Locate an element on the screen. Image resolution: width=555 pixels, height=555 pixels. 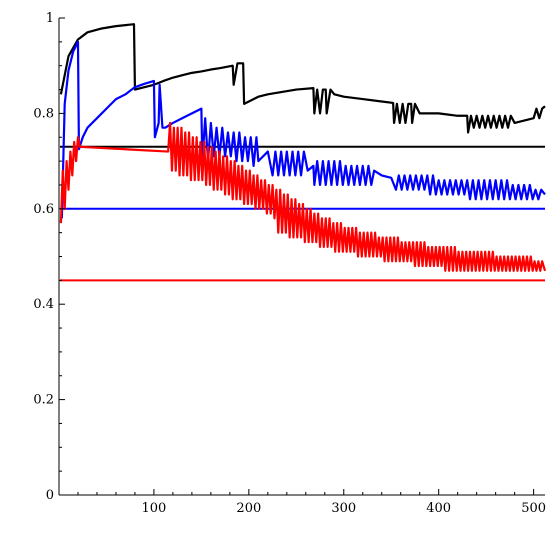
y-tick-label: 0.2 is located at coordinates (43, 400).